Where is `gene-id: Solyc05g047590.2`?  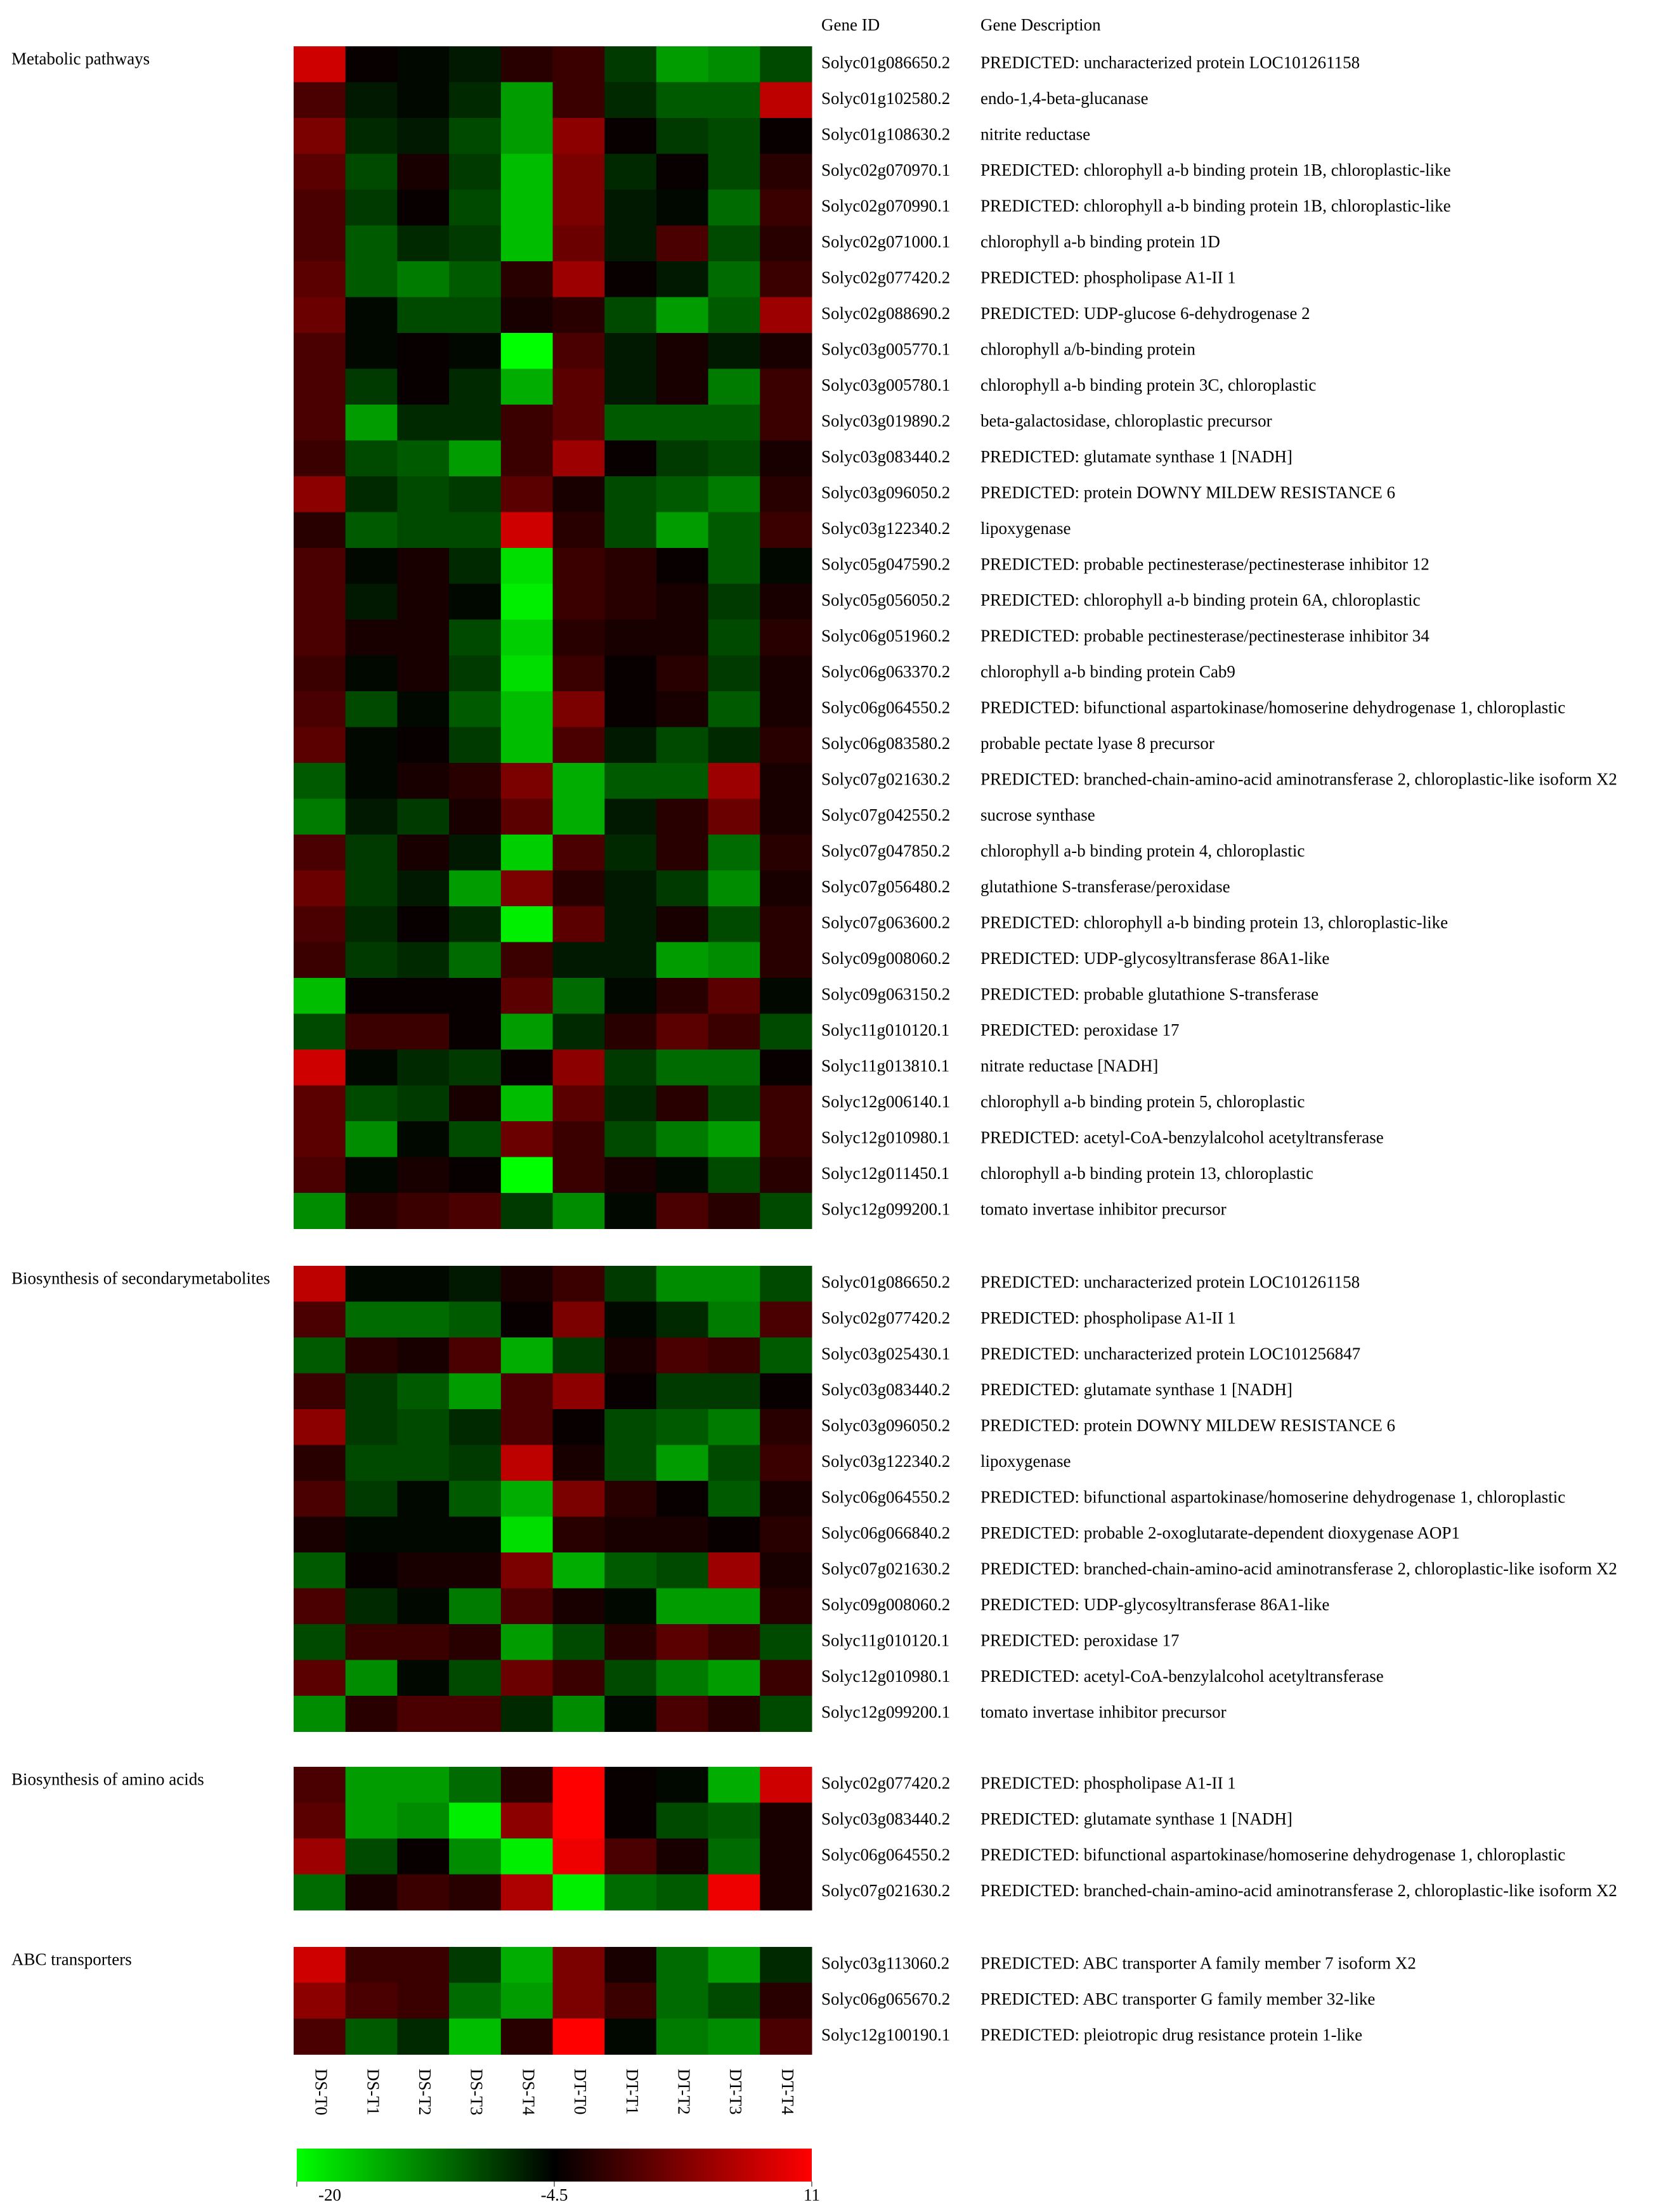
gene-id: Solyc05g047590.2 is located at coordinates (885, 563).